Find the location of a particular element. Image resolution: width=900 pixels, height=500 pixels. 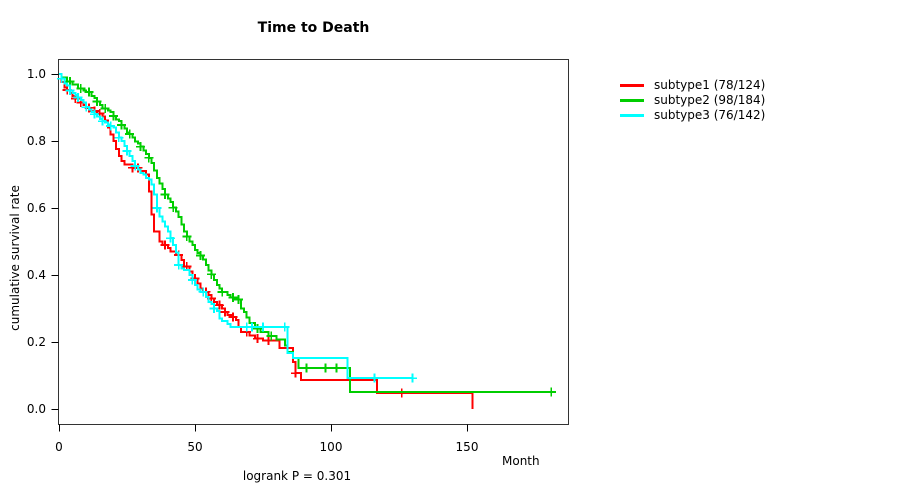

logrank-annotation: logrank P = 0.301 is located at coordinates (297, 476).